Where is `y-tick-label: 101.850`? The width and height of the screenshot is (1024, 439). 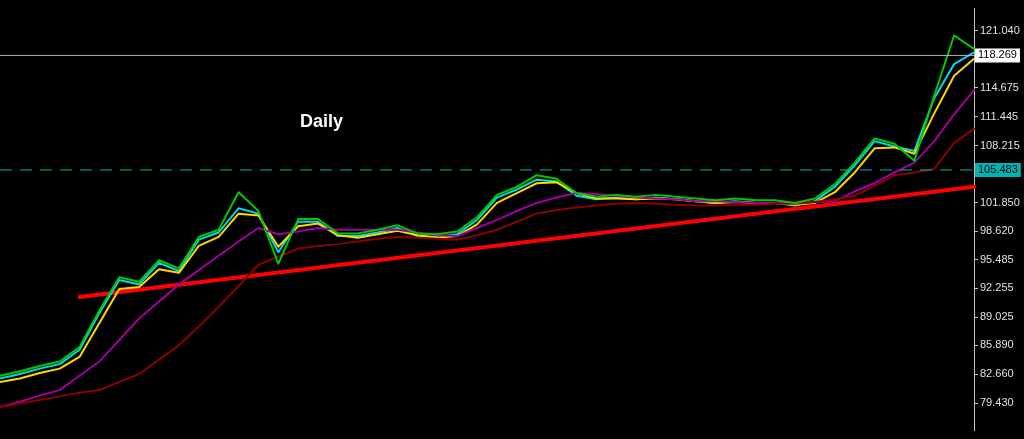
y-tick-label: 101.850 is located at coordinates (1000, 201).